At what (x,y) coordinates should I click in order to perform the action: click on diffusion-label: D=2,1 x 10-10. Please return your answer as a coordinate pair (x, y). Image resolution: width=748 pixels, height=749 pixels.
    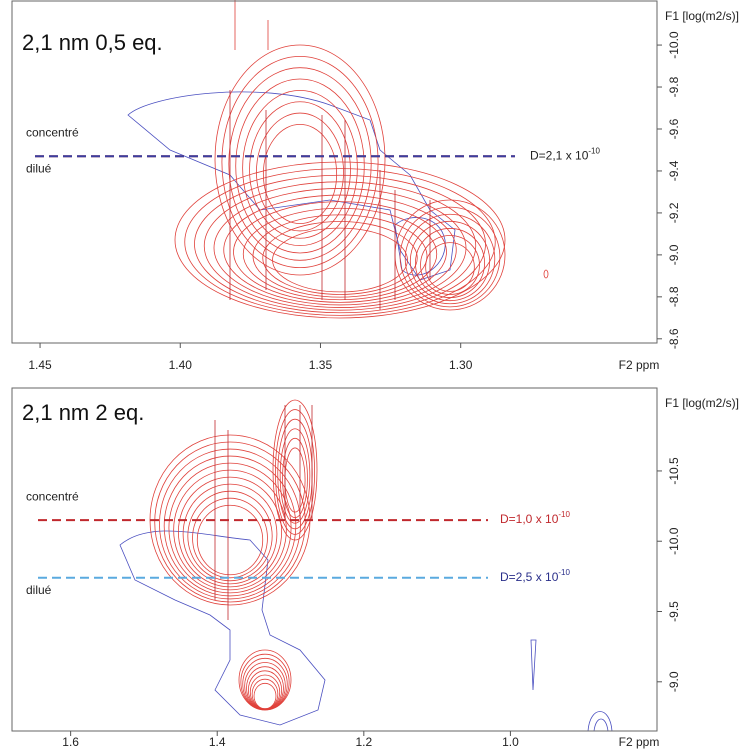
    Looking at the image, I should click on (565, 154).